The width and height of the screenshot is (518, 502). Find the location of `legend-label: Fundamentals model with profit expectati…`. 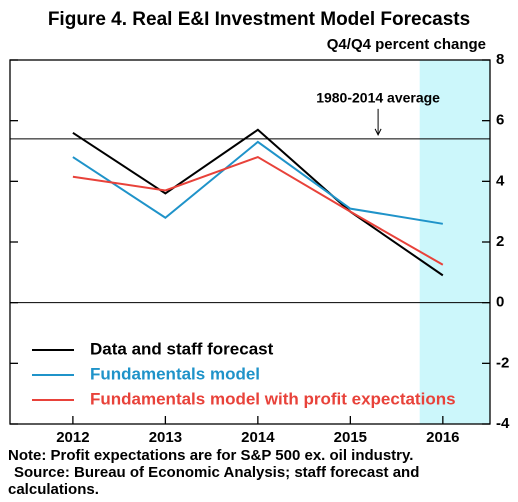

legend-label: Fundamentals model with profit expectati… is located at coordinates (273, 398).